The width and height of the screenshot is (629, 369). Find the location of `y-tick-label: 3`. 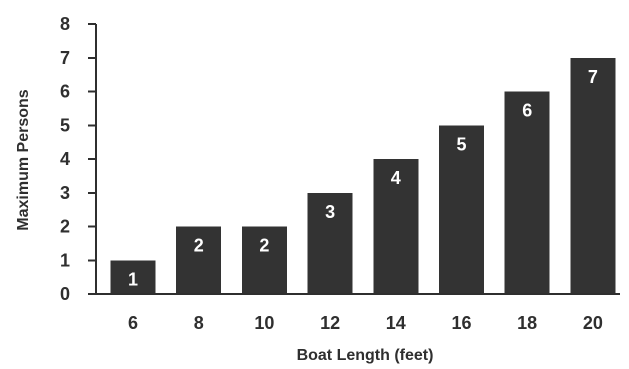

y-tick-label: 3 is located at coordinates (65, 193).